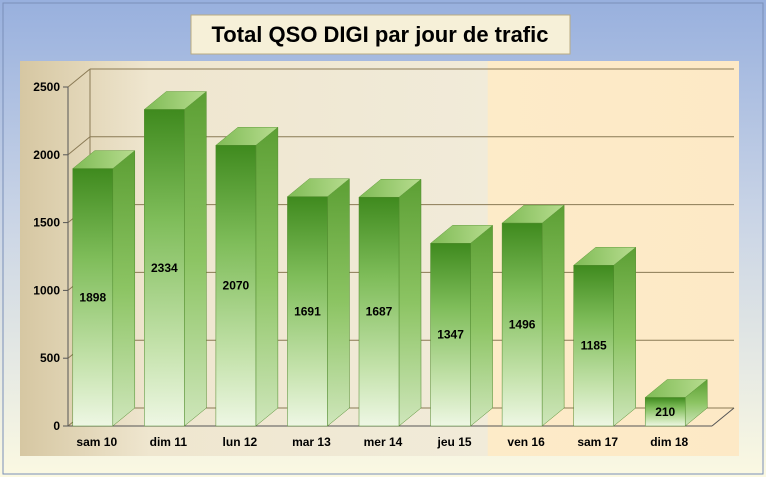  Describe the element at coordinates (96, 442) in the screenshot. I see `x-tick-label: sam 10` at that location.